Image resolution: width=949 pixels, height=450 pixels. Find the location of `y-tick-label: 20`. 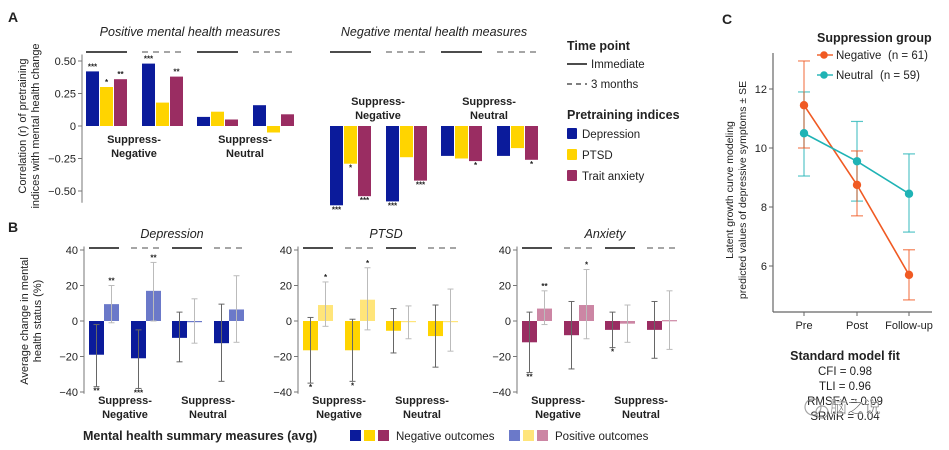

y-tick-label: 20 is located at coordinates (72, 287).